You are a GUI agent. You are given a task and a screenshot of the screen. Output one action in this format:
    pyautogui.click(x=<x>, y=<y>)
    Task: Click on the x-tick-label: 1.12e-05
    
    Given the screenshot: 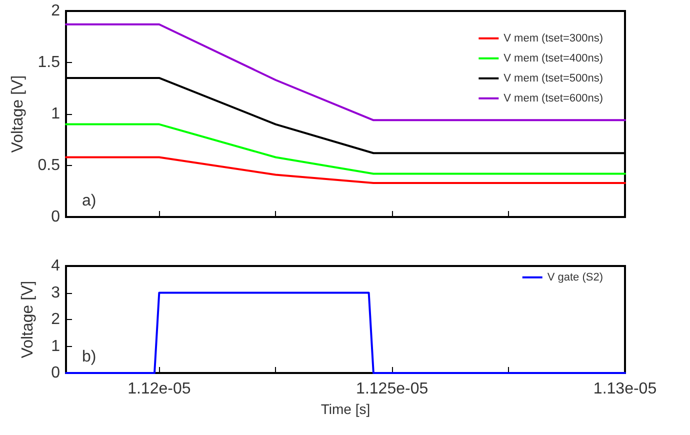 What is the action you would take?
    pyautogui.click(x=159, y=389)
    